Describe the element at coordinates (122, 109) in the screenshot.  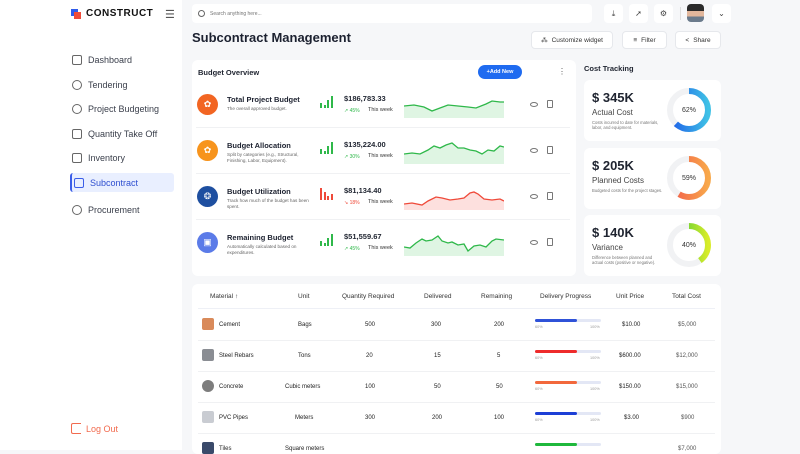
I see `sidebar-item-project-budgeting: Project Budgeting` at that location.